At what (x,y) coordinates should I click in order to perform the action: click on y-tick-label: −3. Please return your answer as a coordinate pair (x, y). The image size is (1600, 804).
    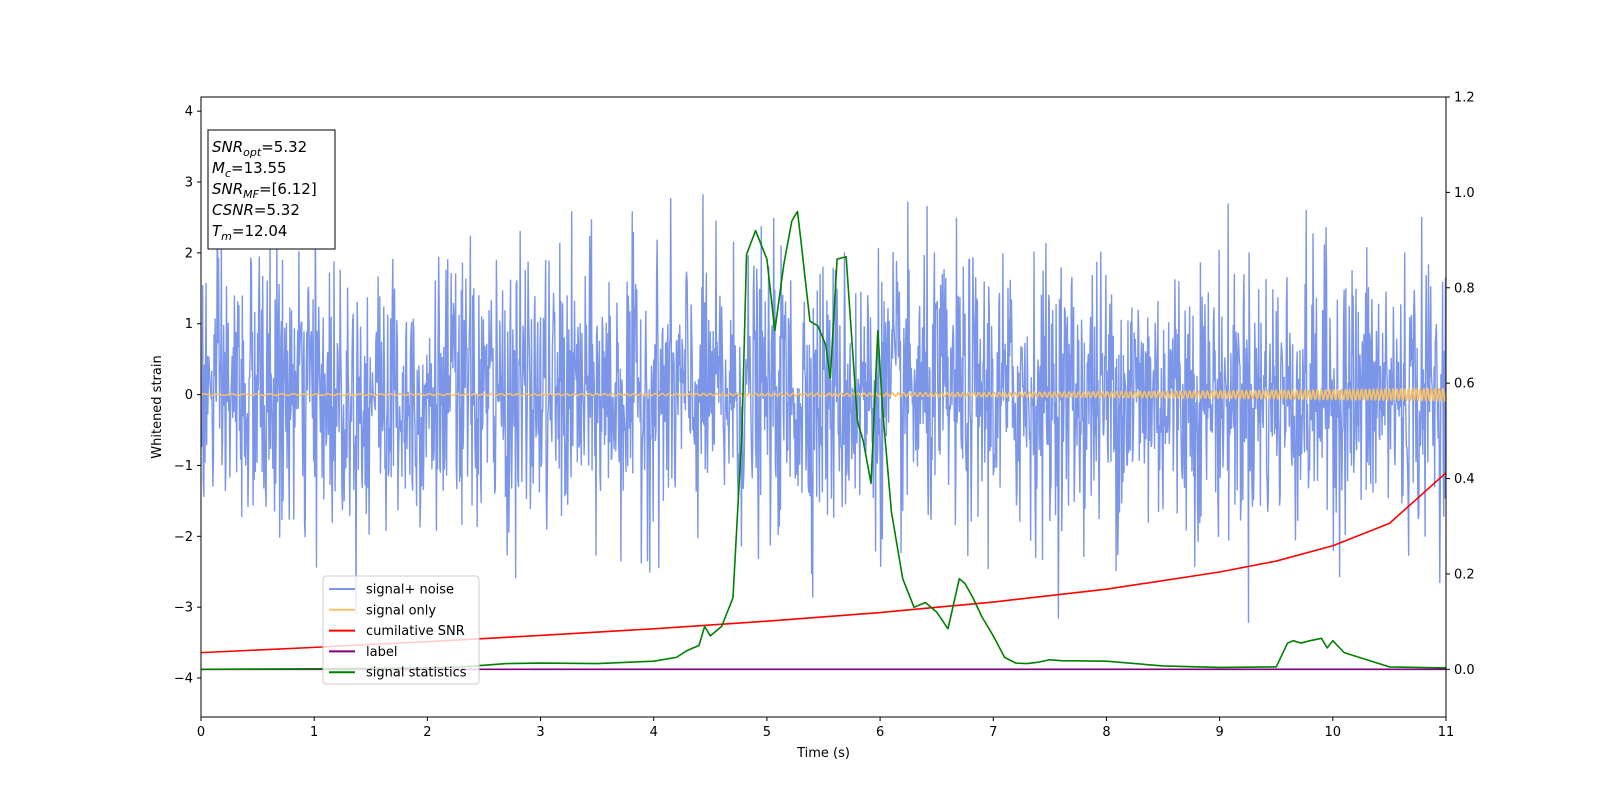
    Looking at the image, I should click on (183, 608).